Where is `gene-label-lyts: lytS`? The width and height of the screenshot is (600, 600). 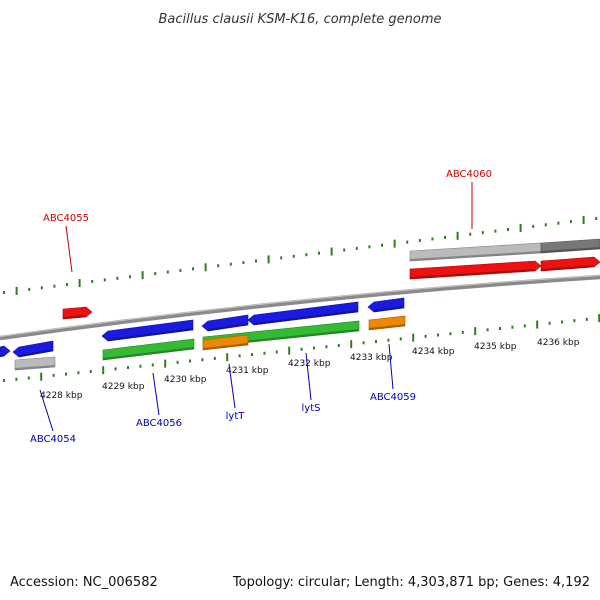 gene-label-lyts: lytS is located at coordinates (311, 408).